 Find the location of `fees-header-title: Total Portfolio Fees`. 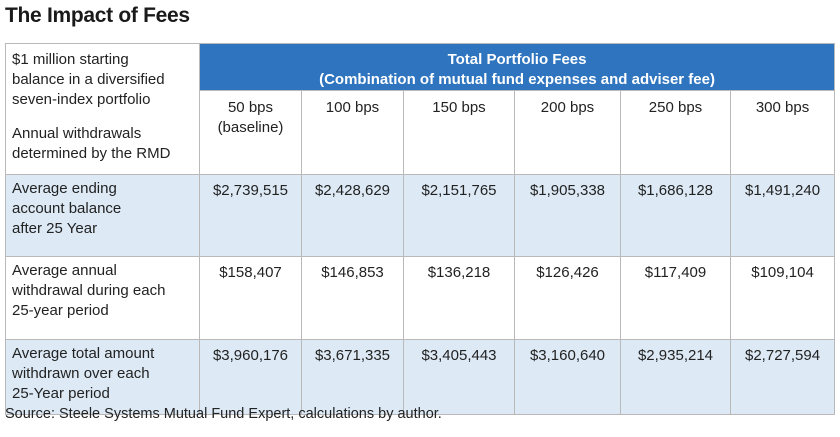

fees-header-title: Total Portfolio Fees is located at coordinates (517, 59).